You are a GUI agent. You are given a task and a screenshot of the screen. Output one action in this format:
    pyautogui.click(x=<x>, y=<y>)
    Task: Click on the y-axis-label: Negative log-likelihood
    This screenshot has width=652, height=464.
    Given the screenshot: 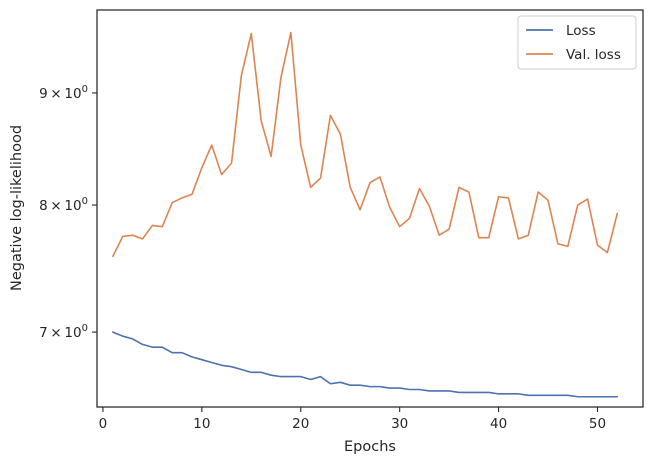 What is the action you would take?
    pyautogui.click(x=17, y=208)
    